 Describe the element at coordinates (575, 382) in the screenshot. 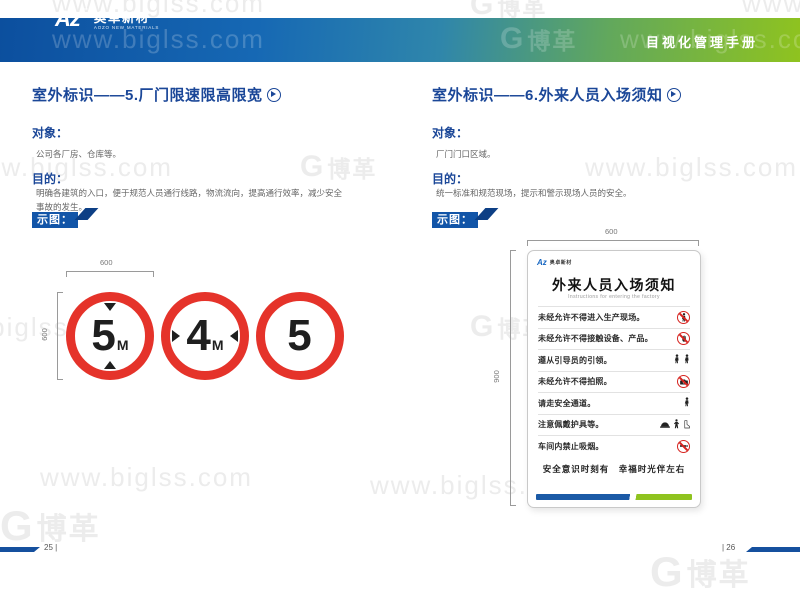

I see `rule-text: 未经允许不得拍照。` at that location.